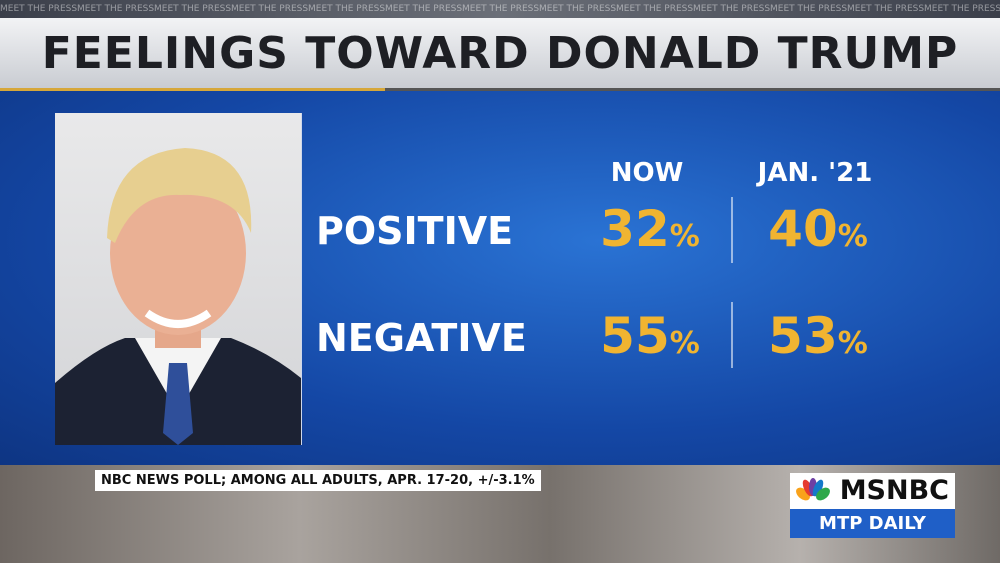  Describe the element at coordinates (178, 296) in the screenshot. I see `portrait` at that location.